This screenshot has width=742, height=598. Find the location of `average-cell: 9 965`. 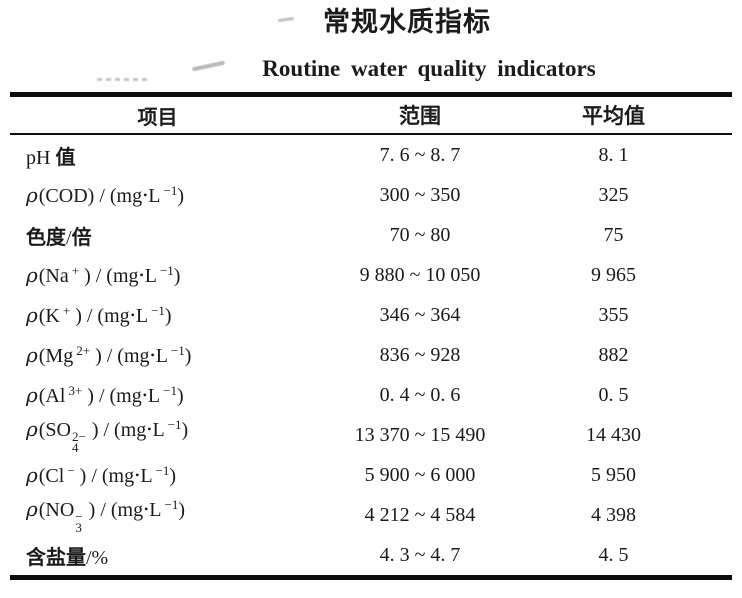

average-cell: 9 965 is located at coordinates (613, 274).